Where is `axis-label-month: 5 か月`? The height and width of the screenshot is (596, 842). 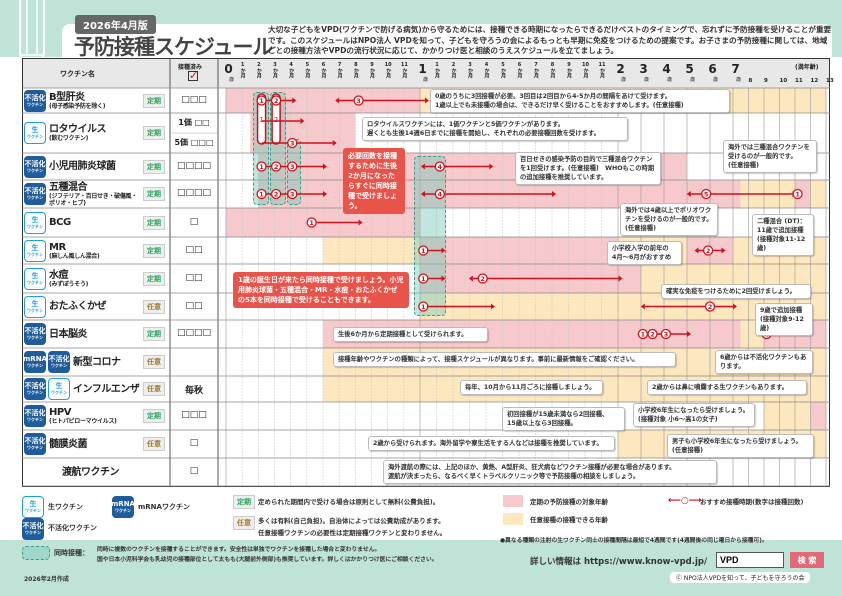 axis-label-month: 5 か月 is located at coordinates (307, 70).